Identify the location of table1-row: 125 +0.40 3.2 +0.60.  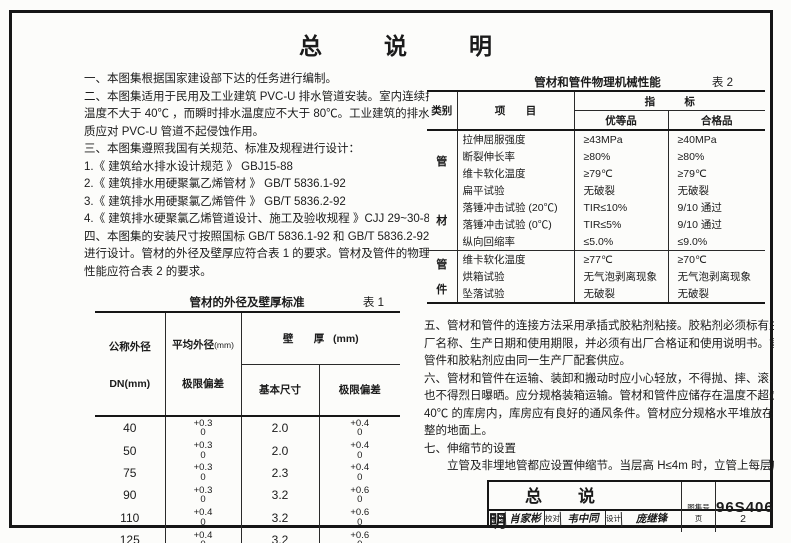
(247, 535).